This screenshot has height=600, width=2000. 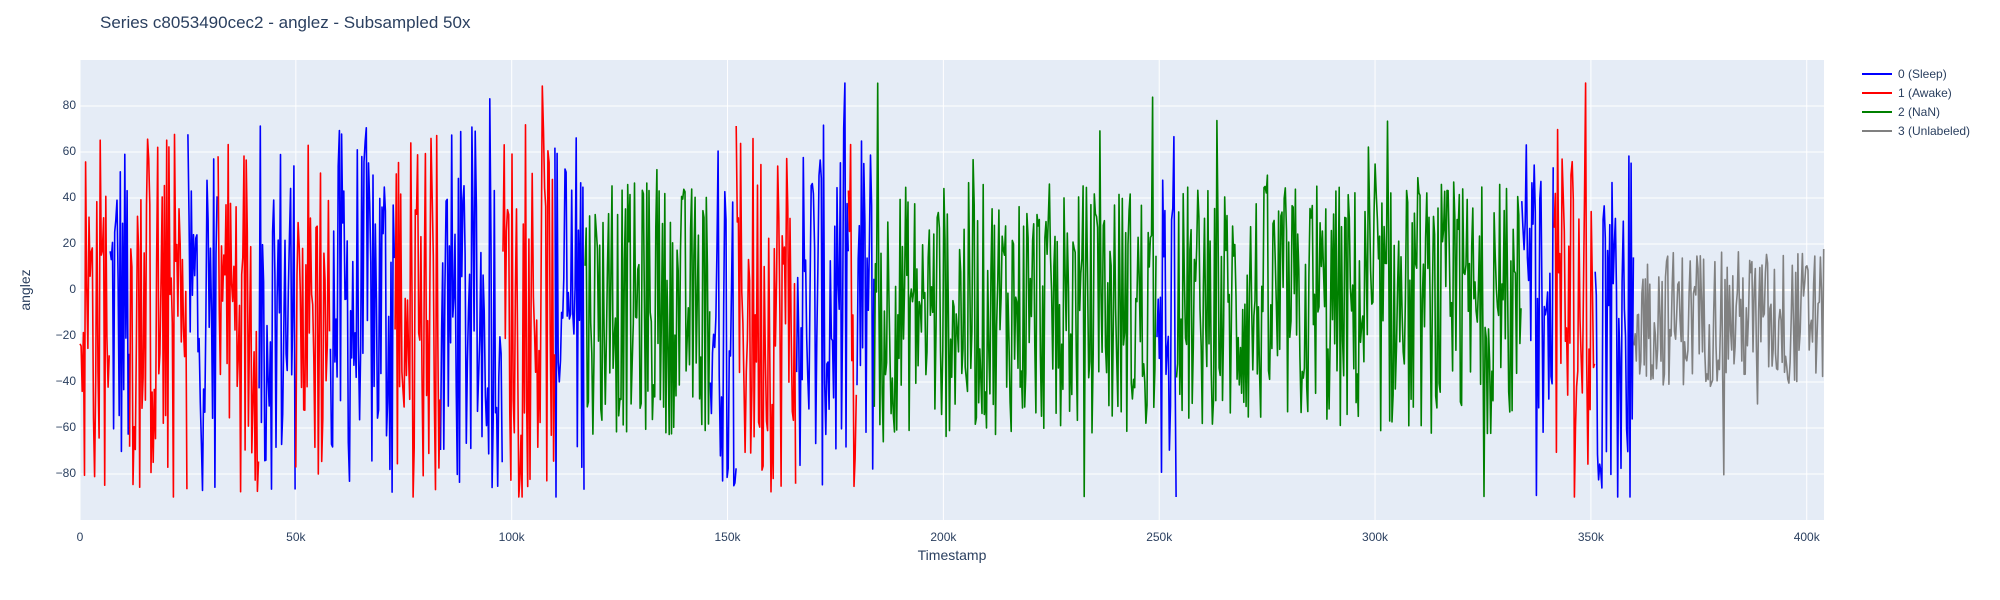 I want to click on legend-label-awake: 1 (Awake), so click(x=1925, y=92).